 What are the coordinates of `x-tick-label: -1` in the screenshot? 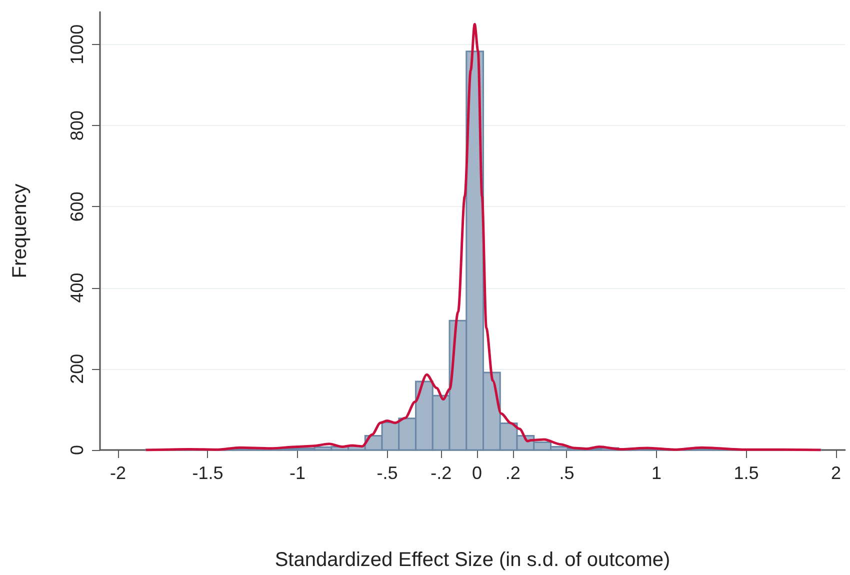 It's located at (297, 473).